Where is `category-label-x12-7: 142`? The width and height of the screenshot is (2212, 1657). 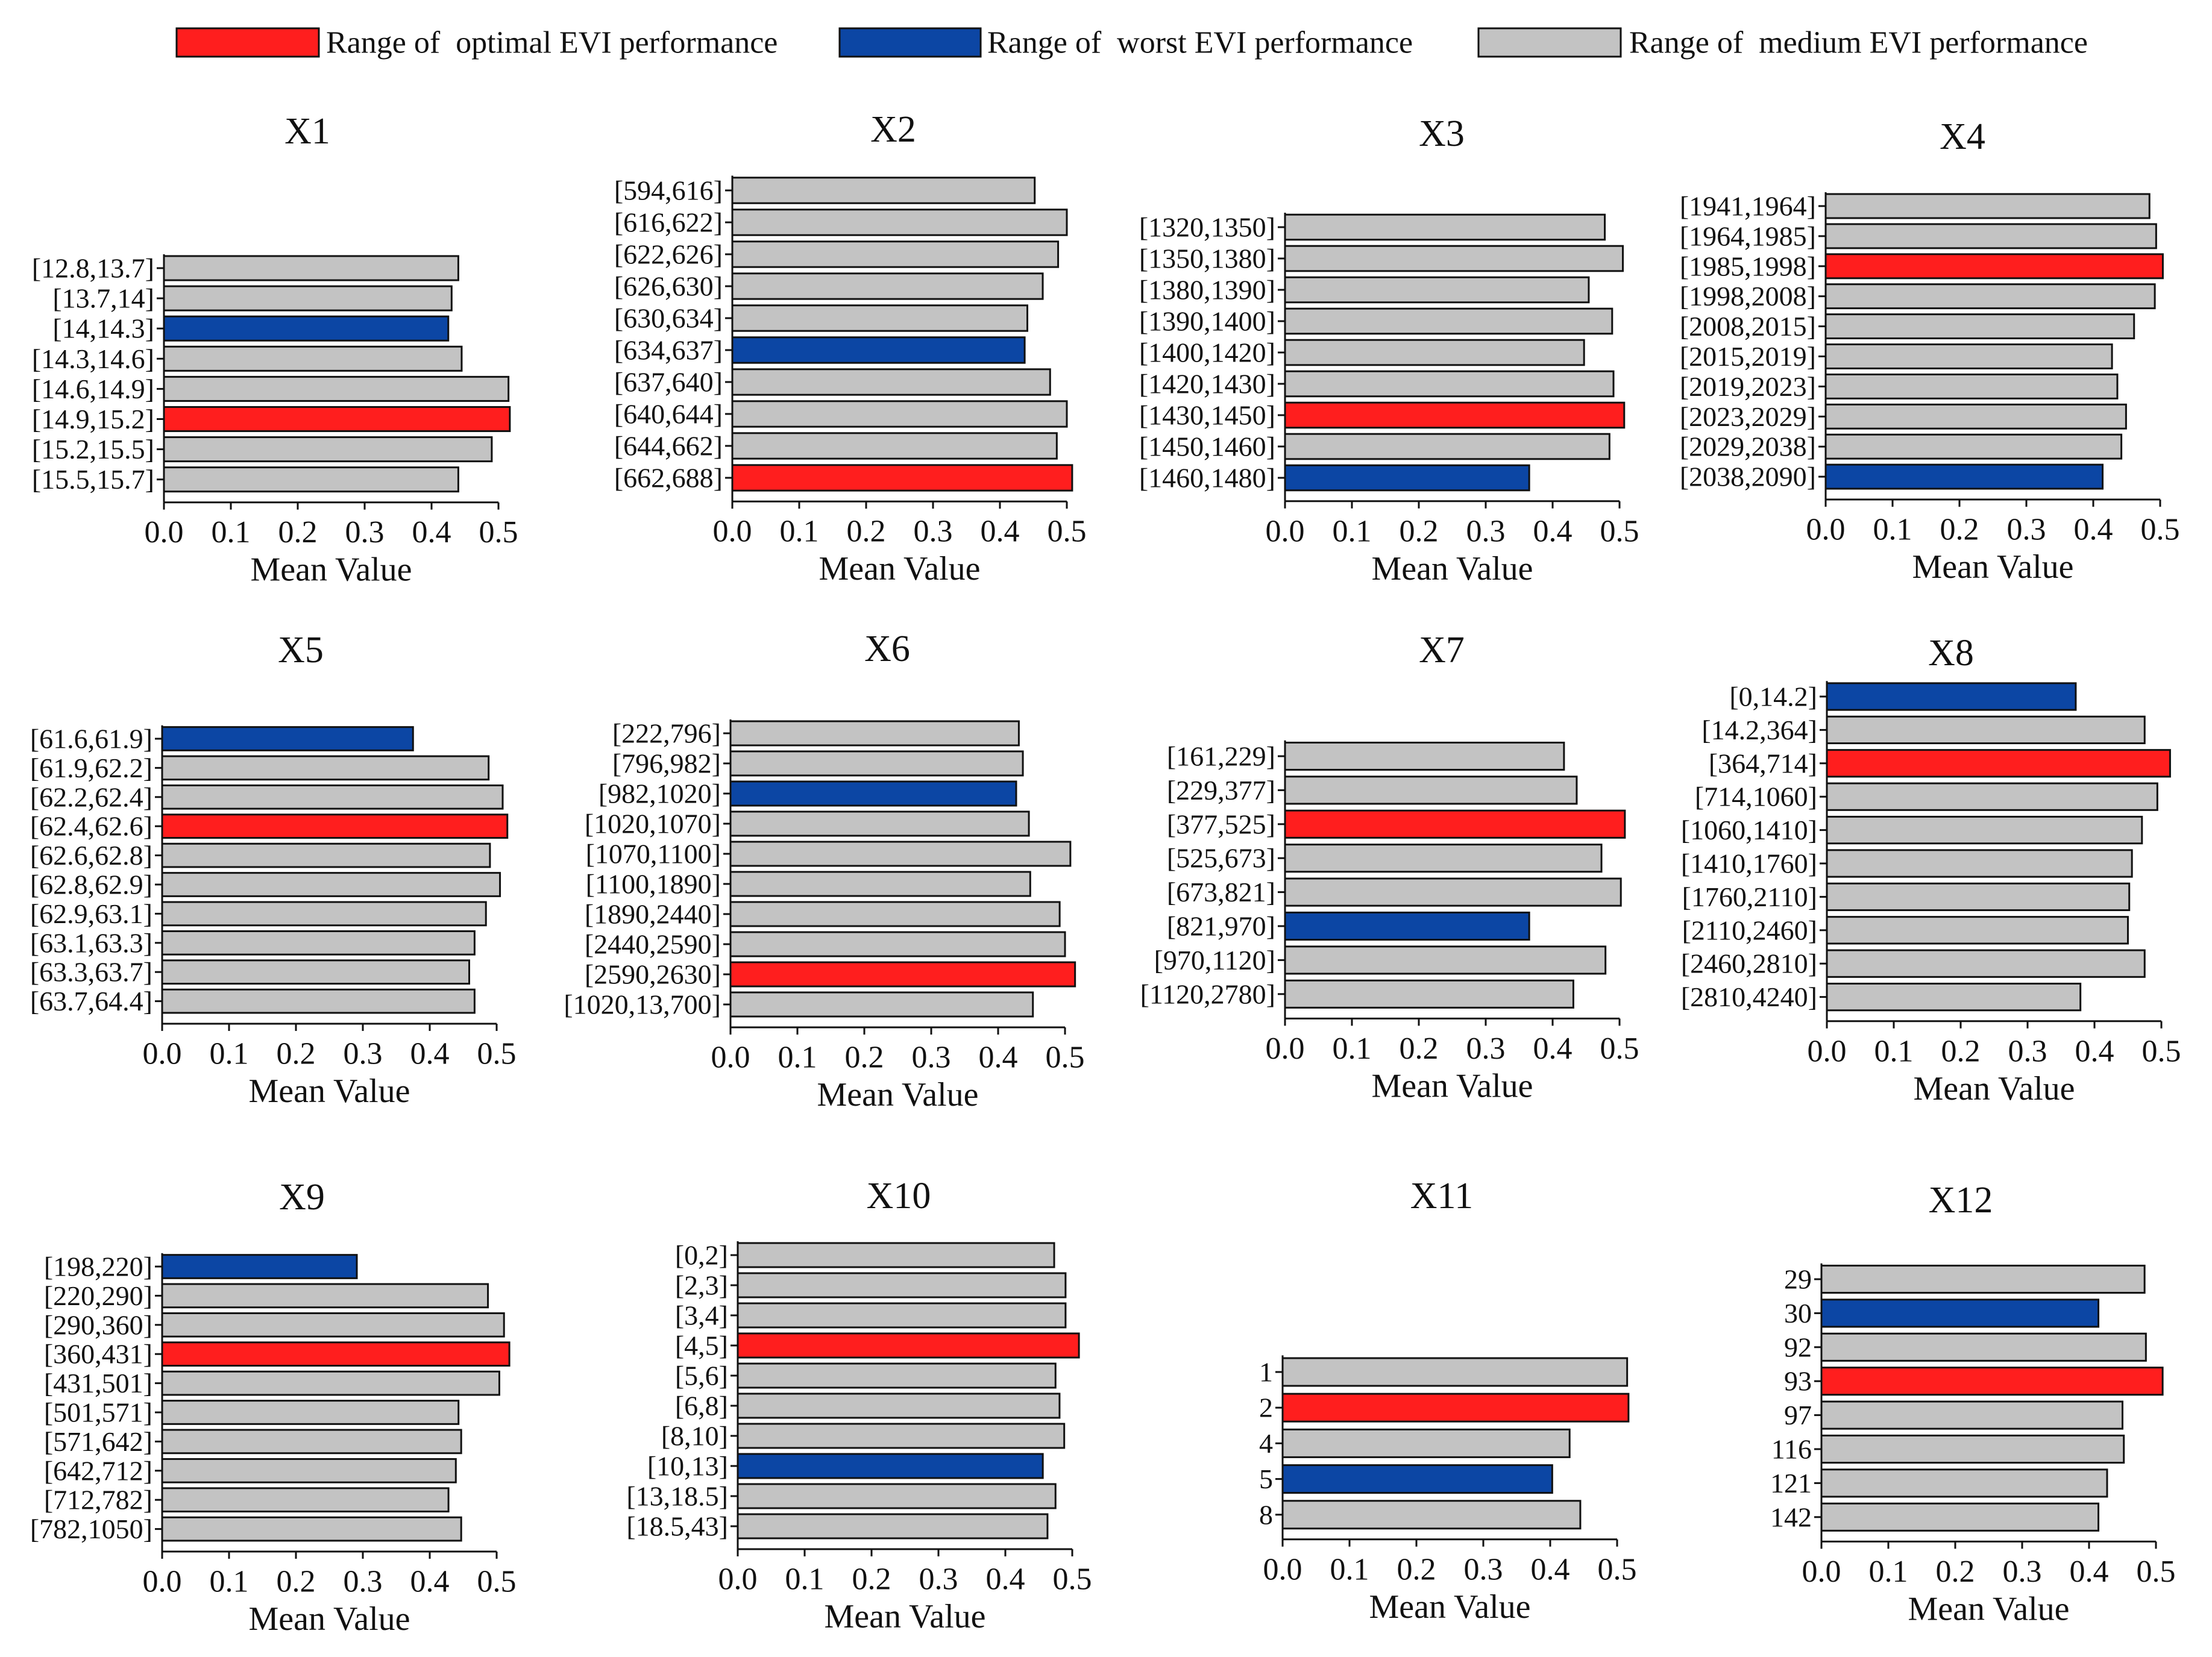
category-label-x12-7: 142 is located at coordinates (1791, 1517).